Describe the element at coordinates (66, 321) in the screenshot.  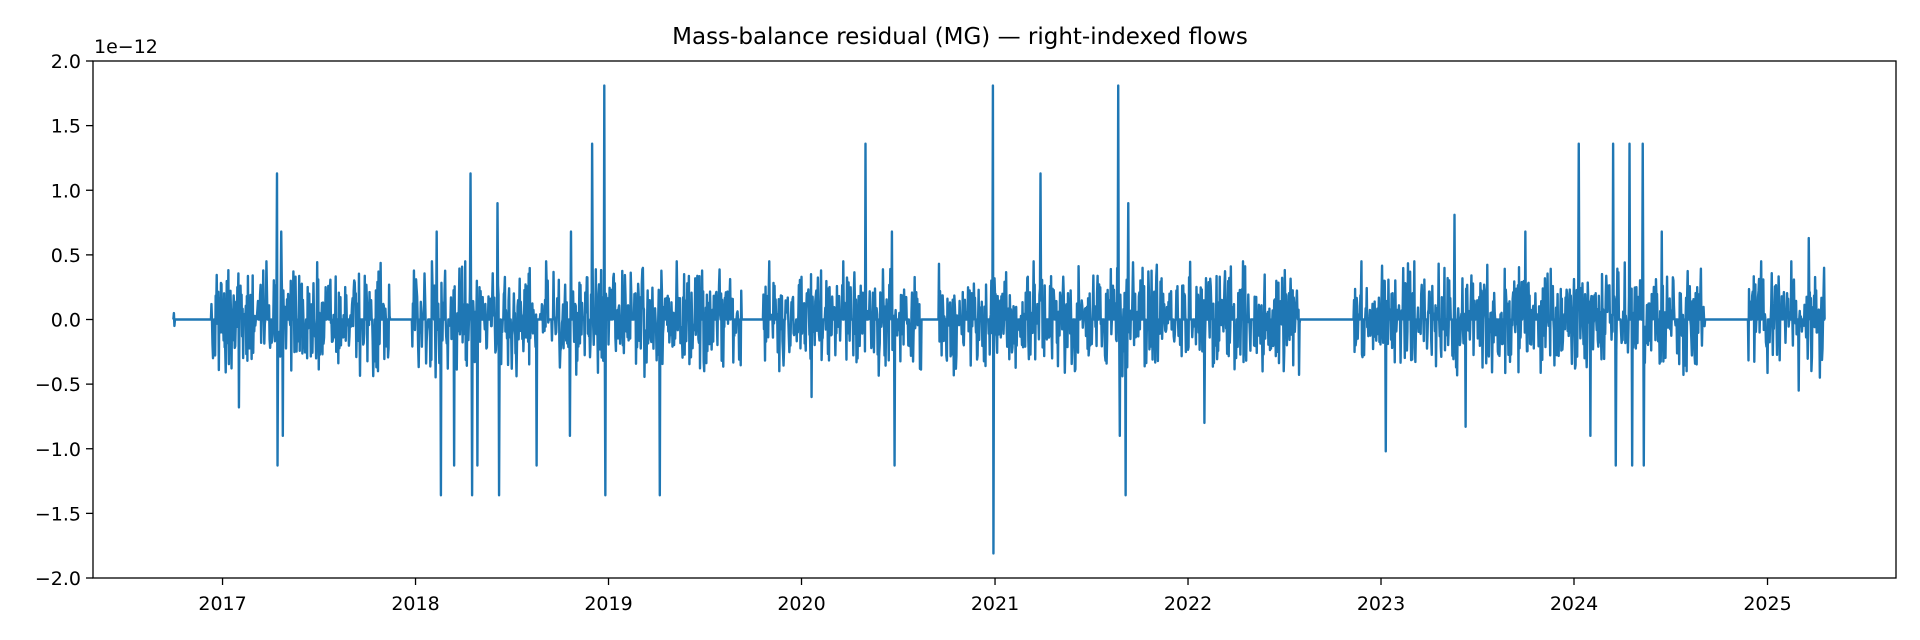
I see `y-tick-label: 0.0` at that location.